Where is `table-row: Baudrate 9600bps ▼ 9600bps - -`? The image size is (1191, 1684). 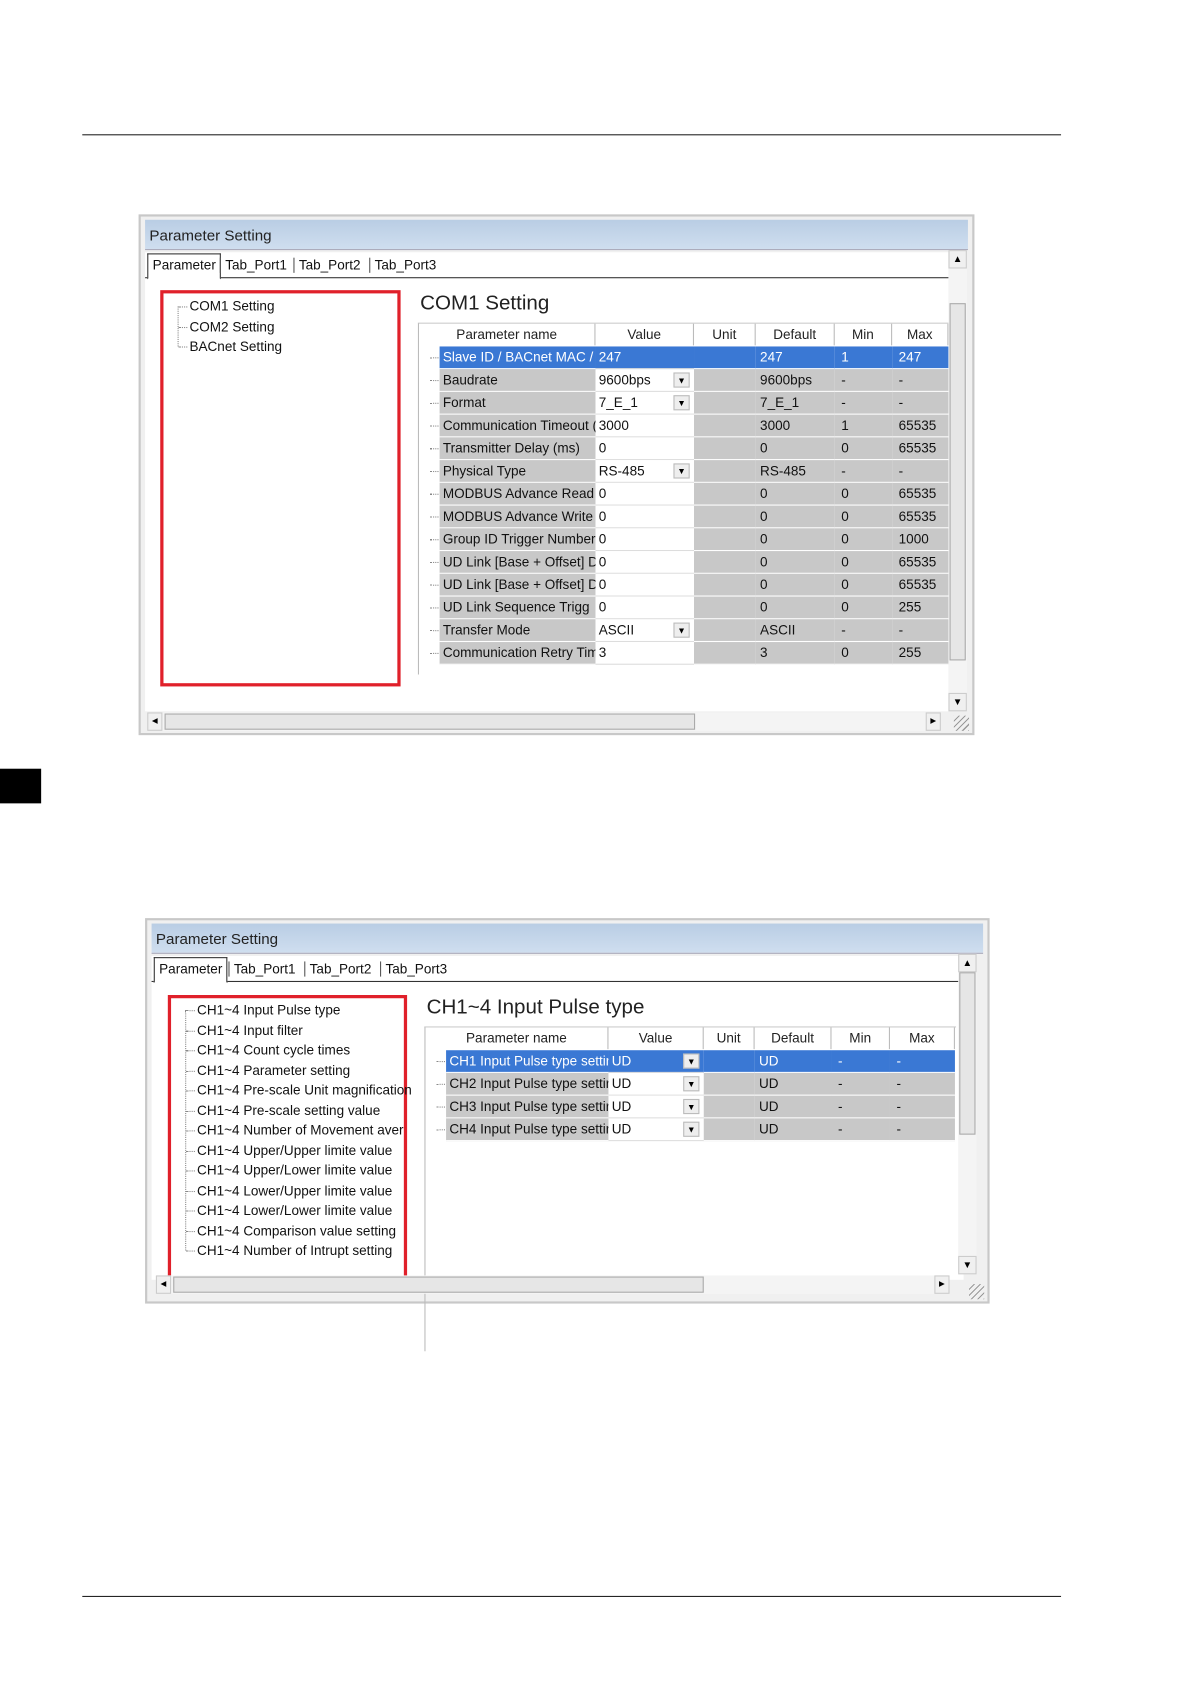
table-row: Baudrate 9600bps ▼ 9600bps - - is located at coordinates (684, 380).